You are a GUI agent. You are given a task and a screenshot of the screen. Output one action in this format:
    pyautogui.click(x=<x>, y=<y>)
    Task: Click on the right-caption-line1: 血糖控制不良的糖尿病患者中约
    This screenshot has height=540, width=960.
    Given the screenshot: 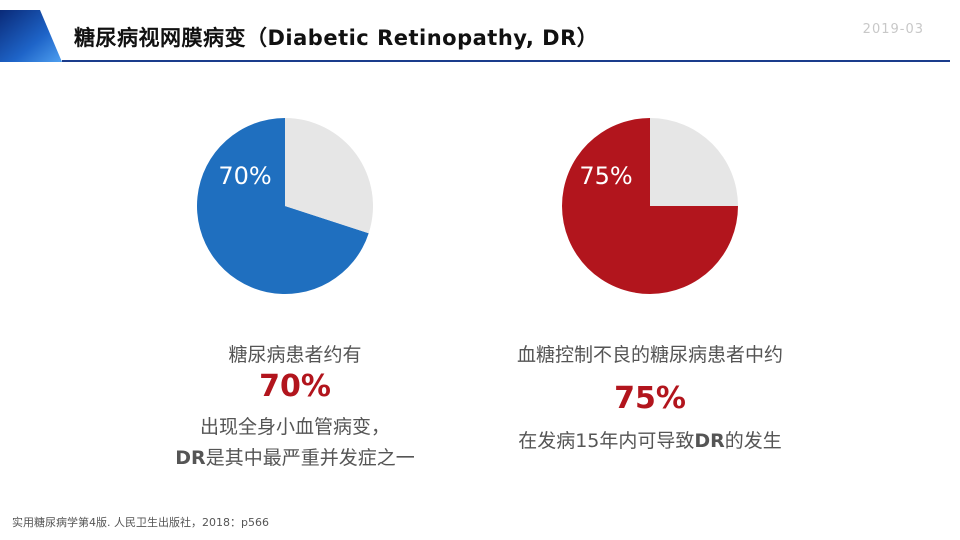 What is the action you would take?
    pyautogui.click(x=649, y=355)
    